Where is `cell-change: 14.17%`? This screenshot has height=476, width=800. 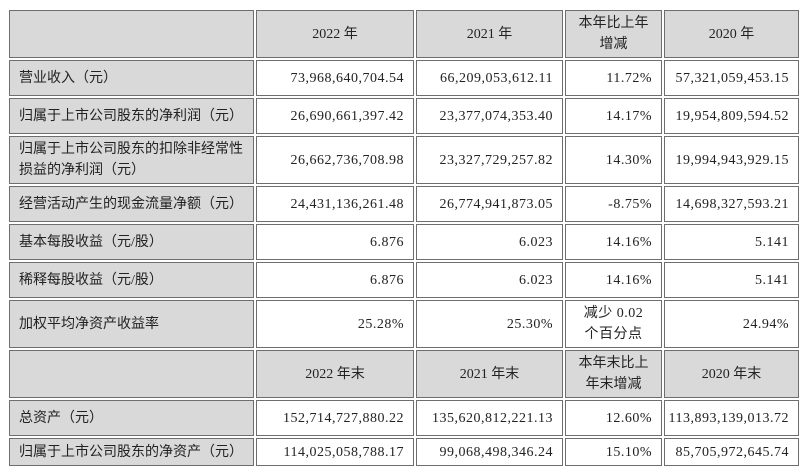 cell-change: 14.17% is located at coordinates (613, 116).